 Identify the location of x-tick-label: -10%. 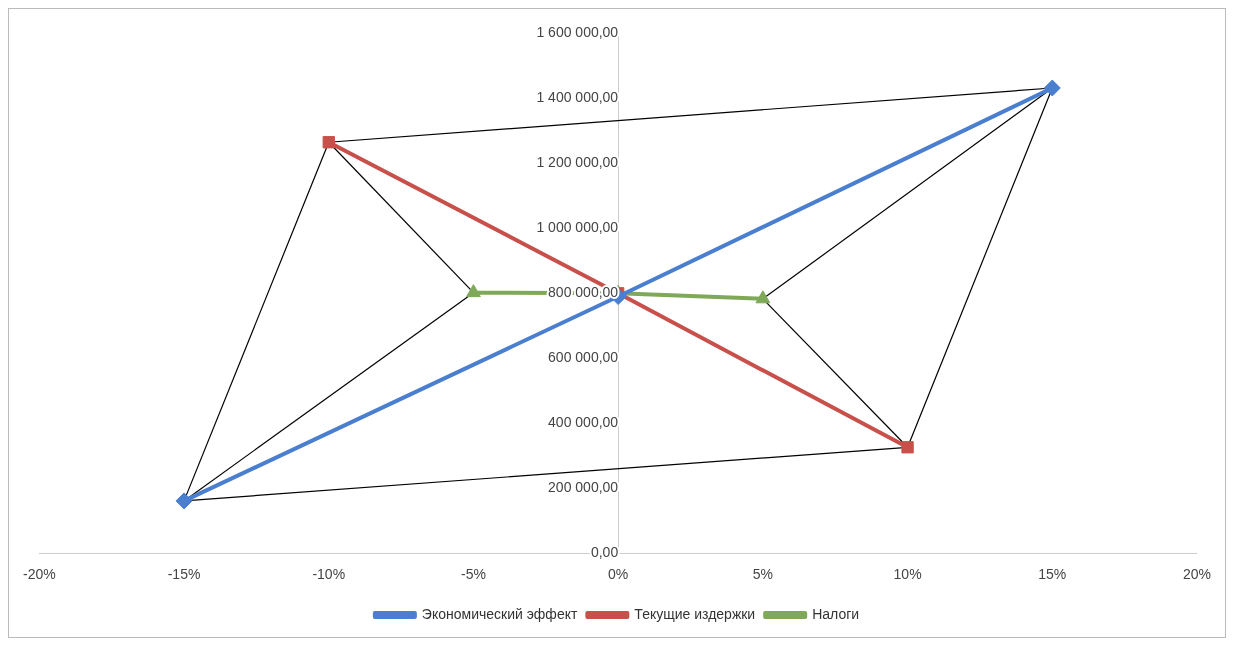
(329, 574).